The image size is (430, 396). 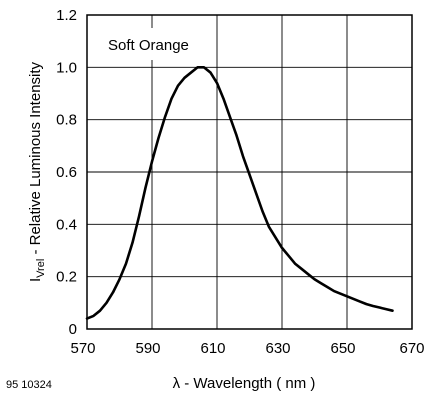 I want to click on y-tick-label-4: 0.8, so click(x=66, y=120).